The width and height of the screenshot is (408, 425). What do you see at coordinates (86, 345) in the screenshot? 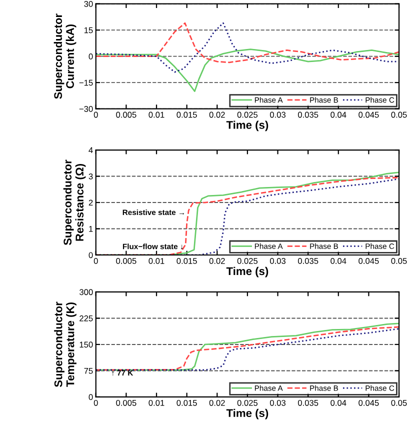
I see `y-tick-label: 150` at bounding box center [86, 345].